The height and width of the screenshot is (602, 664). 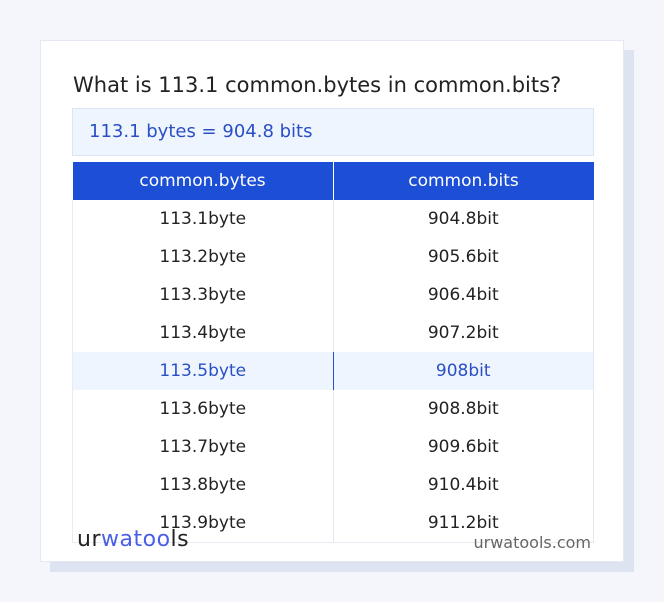 What do you see at coordinates (203, 485) in the screenshot?
I see `bytes-cell: 113.8byte` at bounding box center [203, 485].